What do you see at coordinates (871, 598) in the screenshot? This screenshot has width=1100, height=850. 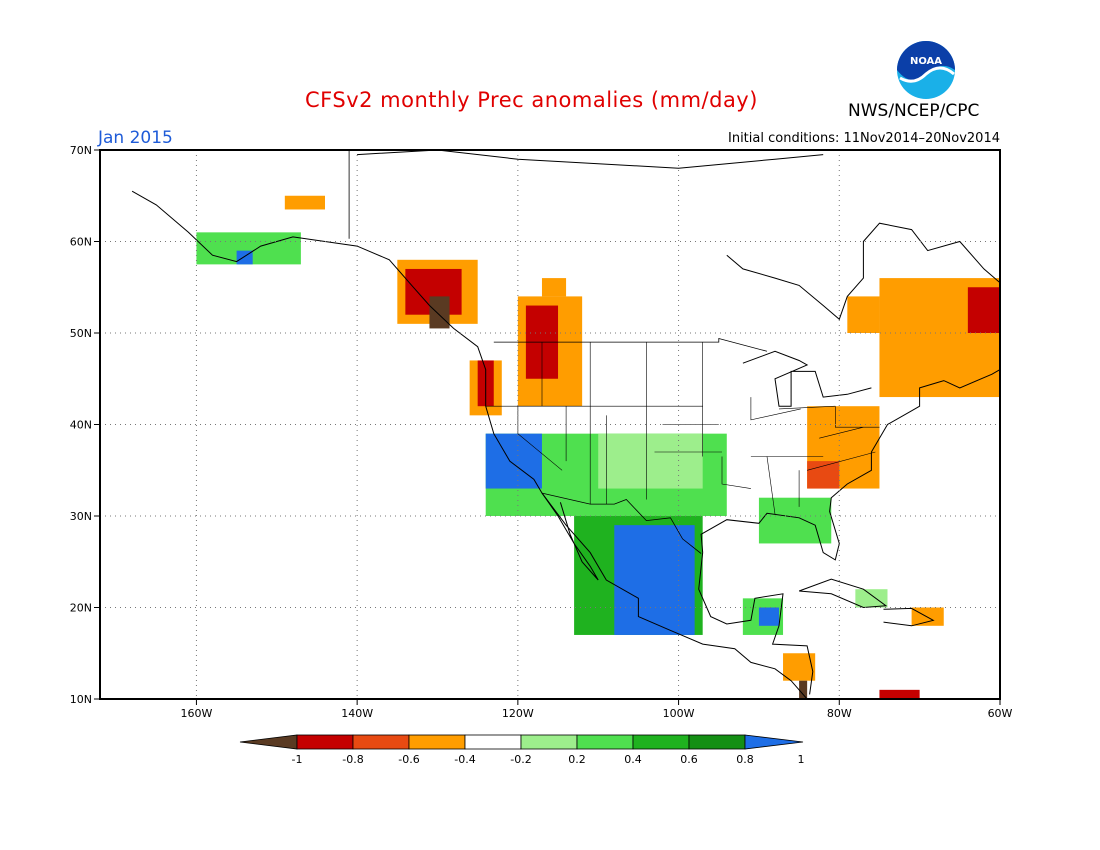 I see `anomaly-region-cuba-wet-light` at bounding box center [871, 598].